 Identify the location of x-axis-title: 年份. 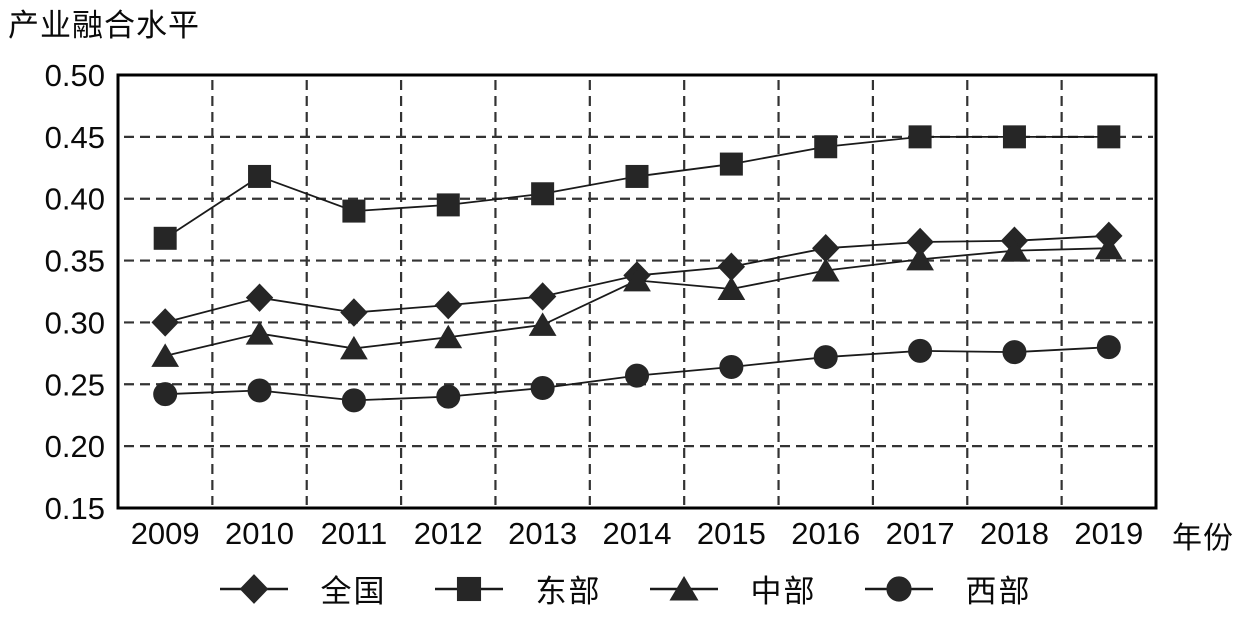
(1203, 538).